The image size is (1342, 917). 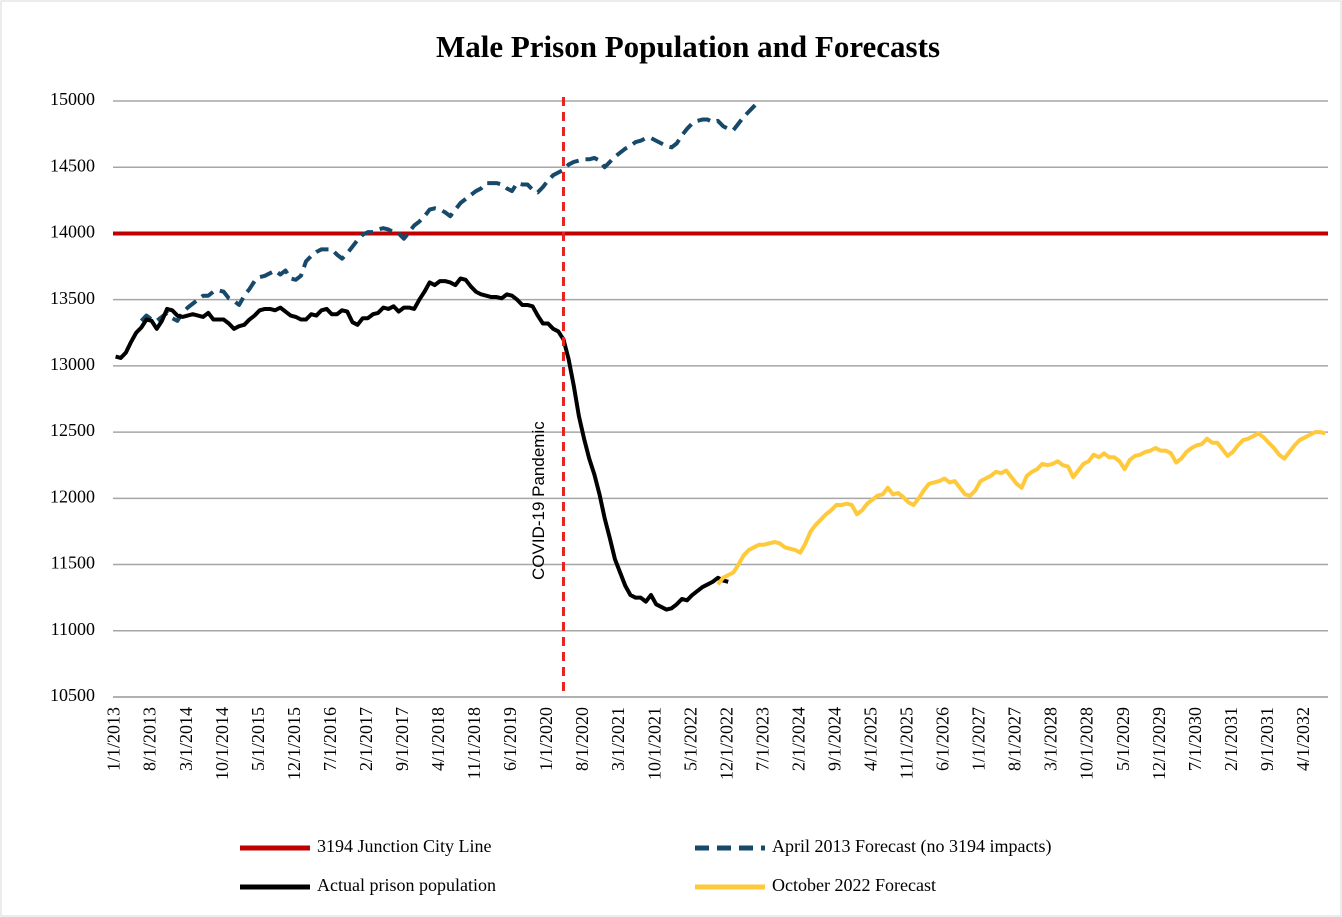 I want to click on x-tick-label: 2/1/2017, so click(x=366, y=739).